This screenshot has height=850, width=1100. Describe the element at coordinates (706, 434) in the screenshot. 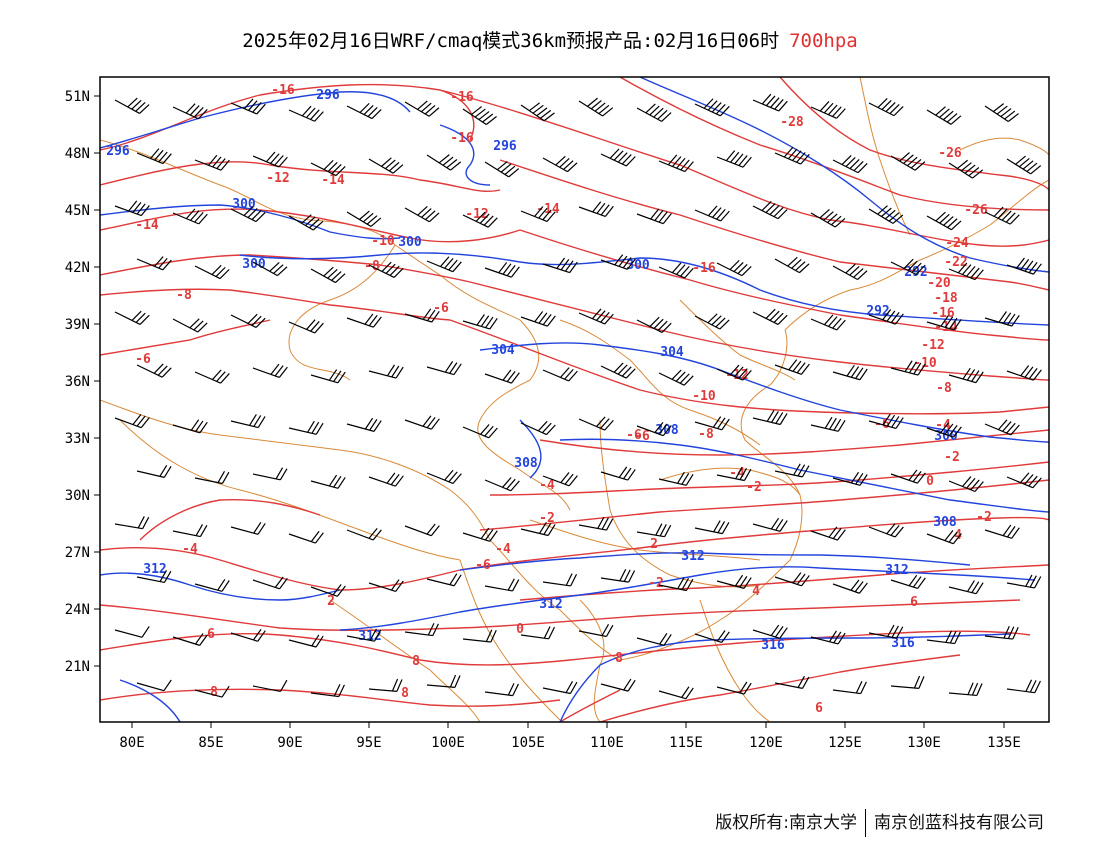

I see `temp-label: -8` at that location.